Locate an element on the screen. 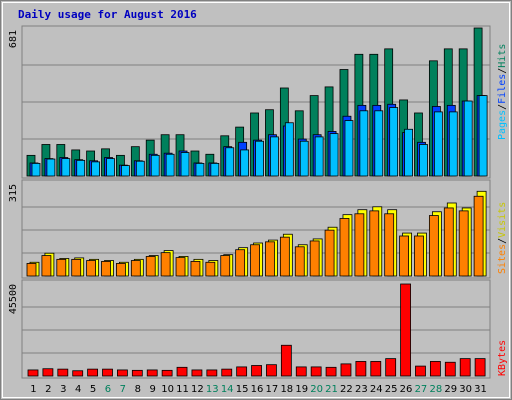 The image size is (512, 400). visits-panel-legend: Sites/Visits is located at coordinates (502, 238).